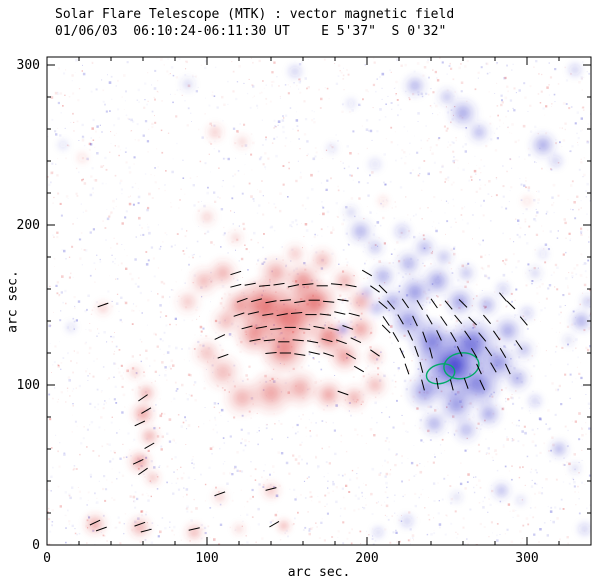 The image size is (612, 585). Describe the element at coordinates (36, 545) in the screenshot. I see `y-tick-label: 0` at that location.